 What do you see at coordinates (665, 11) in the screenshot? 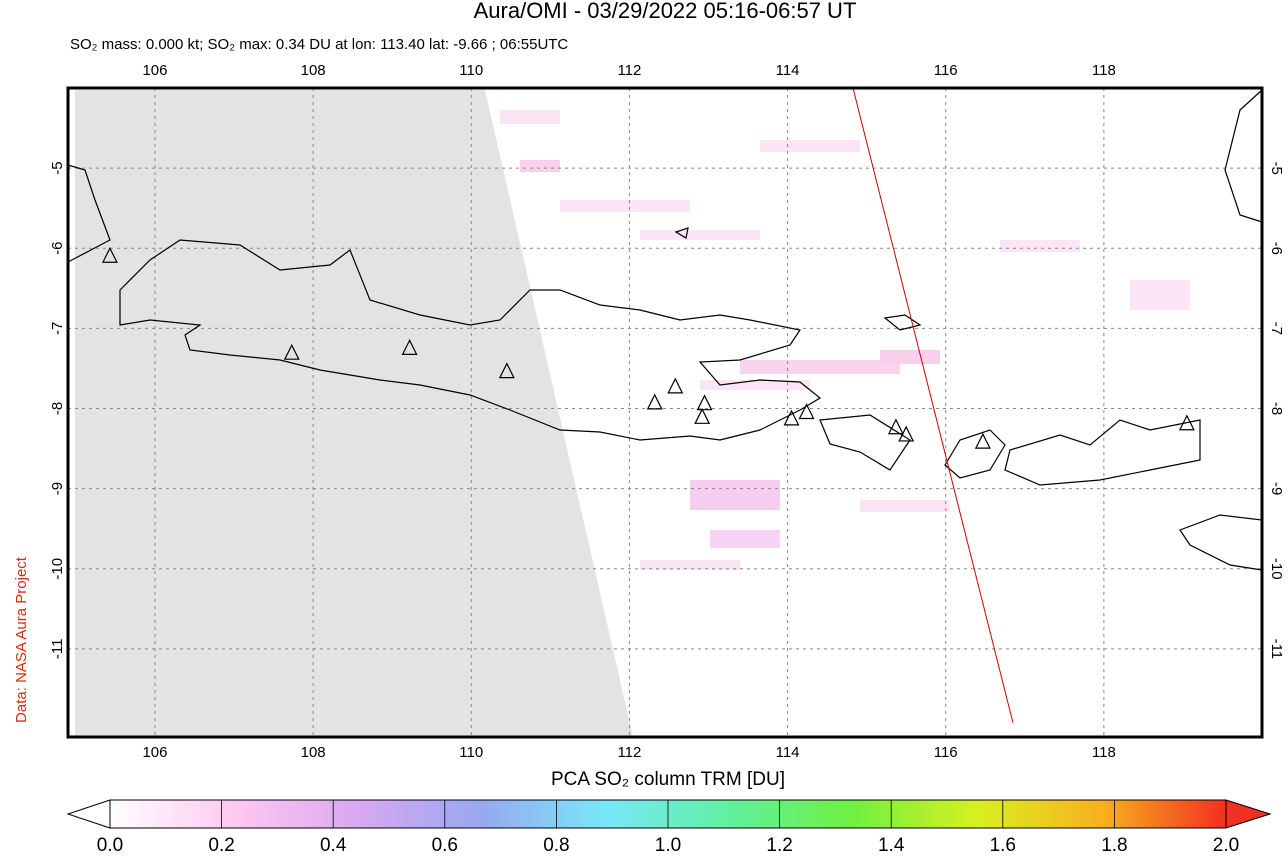
I see `chart-title: Aura/OMI - 03/29/2022 05:16-06:57 UT` at bounding box center [665, 11].